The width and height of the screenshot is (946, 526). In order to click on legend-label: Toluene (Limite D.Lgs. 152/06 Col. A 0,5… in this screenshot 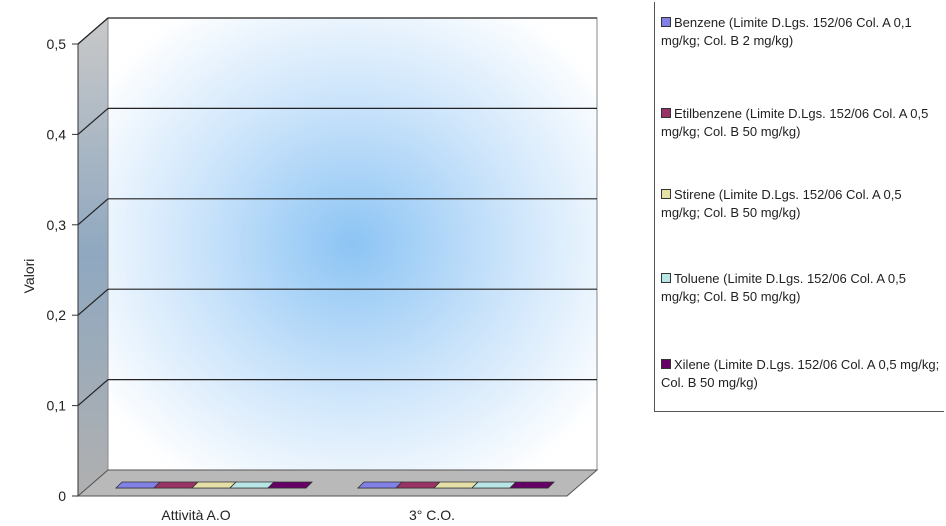, I will do `click(783, 287)`.